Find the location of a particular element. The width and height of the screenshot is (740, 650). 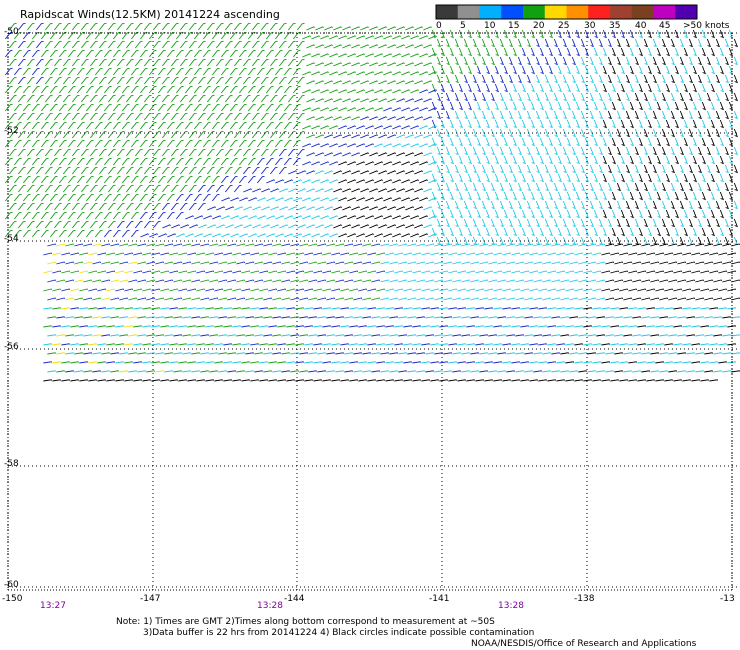

legend-swatch is located at coordinates (664, 12).